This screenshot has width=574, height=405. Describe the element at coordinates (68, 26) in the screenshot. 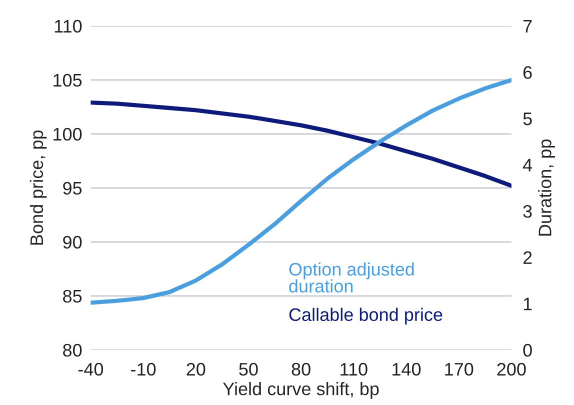

I see `y-tick-label: 110` at that location.